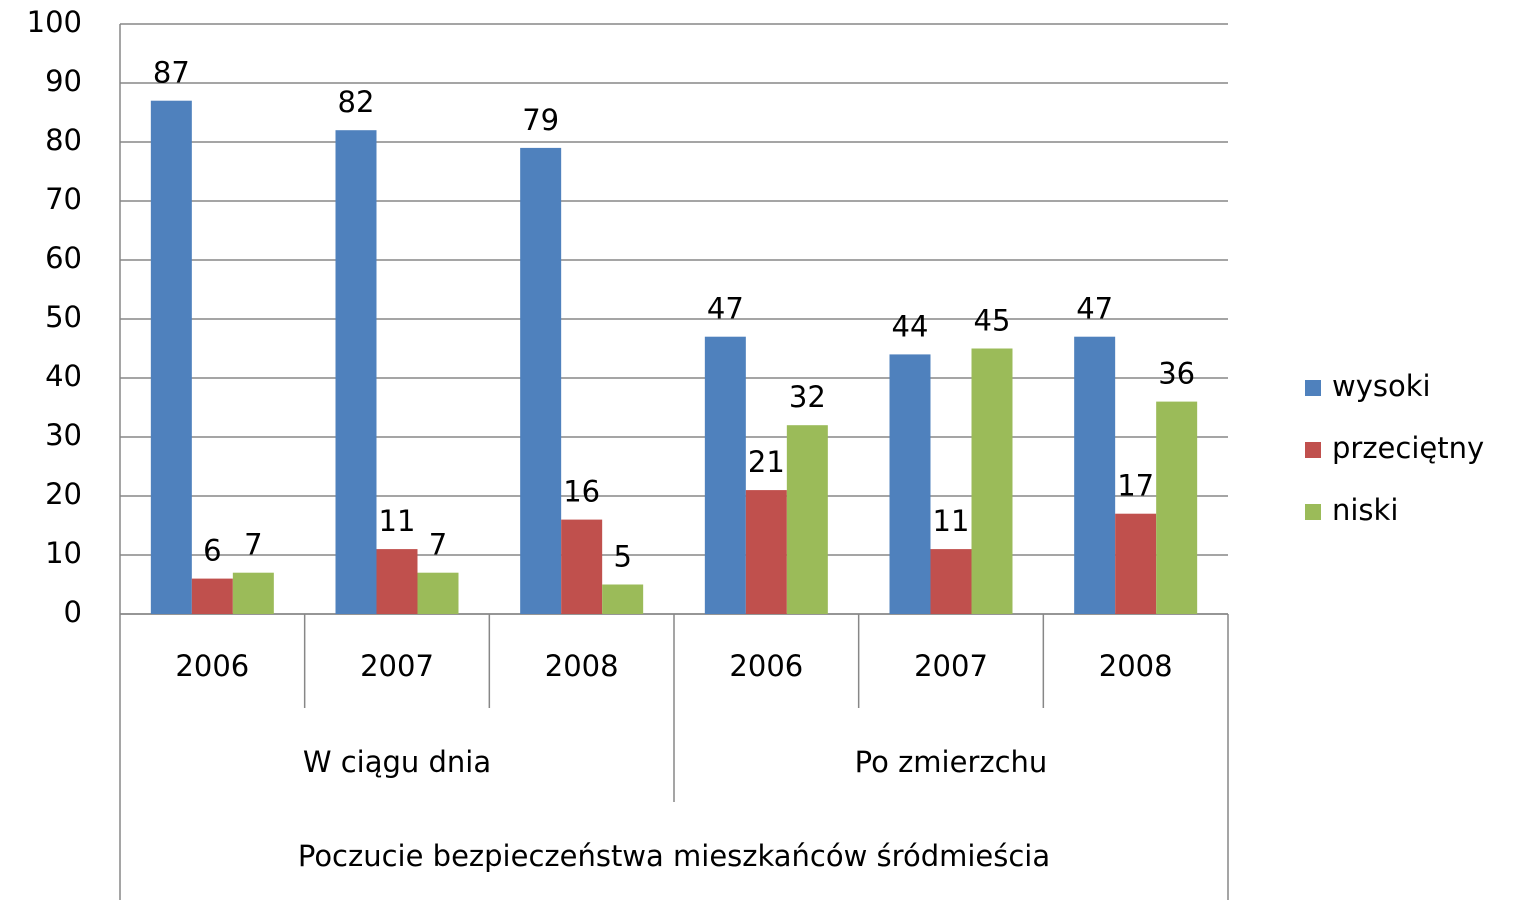 The height and width of the screenshot is (900, 1526). What do you see at coordinates (581, 492) in the screenshot?
I see `data-label: 16` at bounding box center [581, 492].